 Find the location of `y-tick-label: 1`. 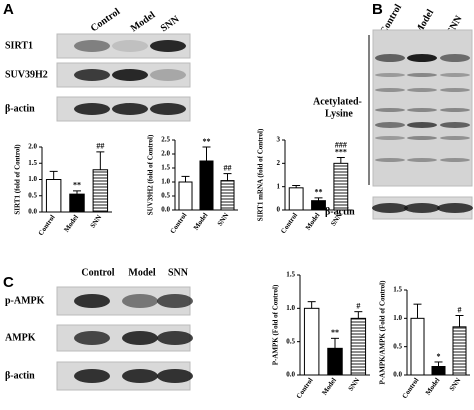

y-tick-label: 1 is located at coordinates (279, 186).